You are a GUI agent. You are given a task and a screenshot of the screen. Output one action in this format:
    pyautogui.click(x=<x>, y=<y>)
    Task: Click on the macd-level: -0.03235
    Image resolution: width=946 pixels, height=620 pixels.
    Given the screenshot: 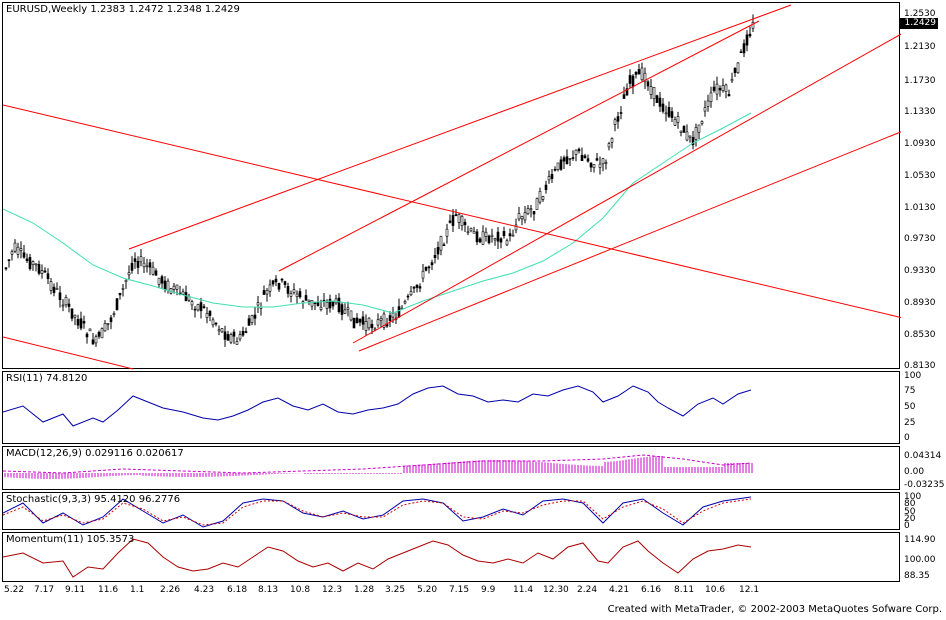 What is the action you would take?
    pyautogui.click(x=924, y=485)
    